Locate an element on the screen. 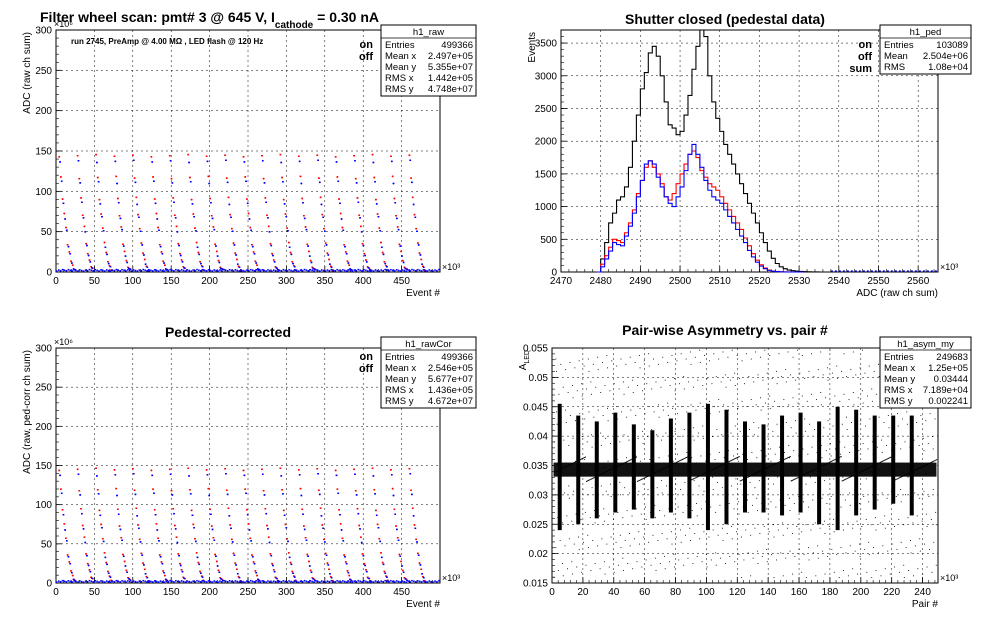 The width and height of the screenshot is (996, 622). legend-on: on is located at coordinates (367, 357).